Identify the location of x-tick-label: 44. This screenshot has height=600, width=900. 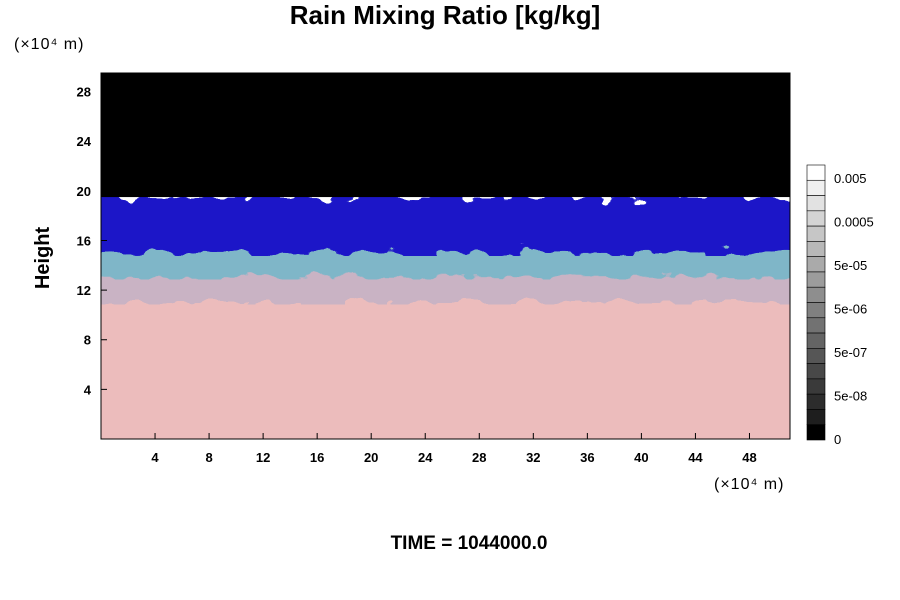
(695, 457).